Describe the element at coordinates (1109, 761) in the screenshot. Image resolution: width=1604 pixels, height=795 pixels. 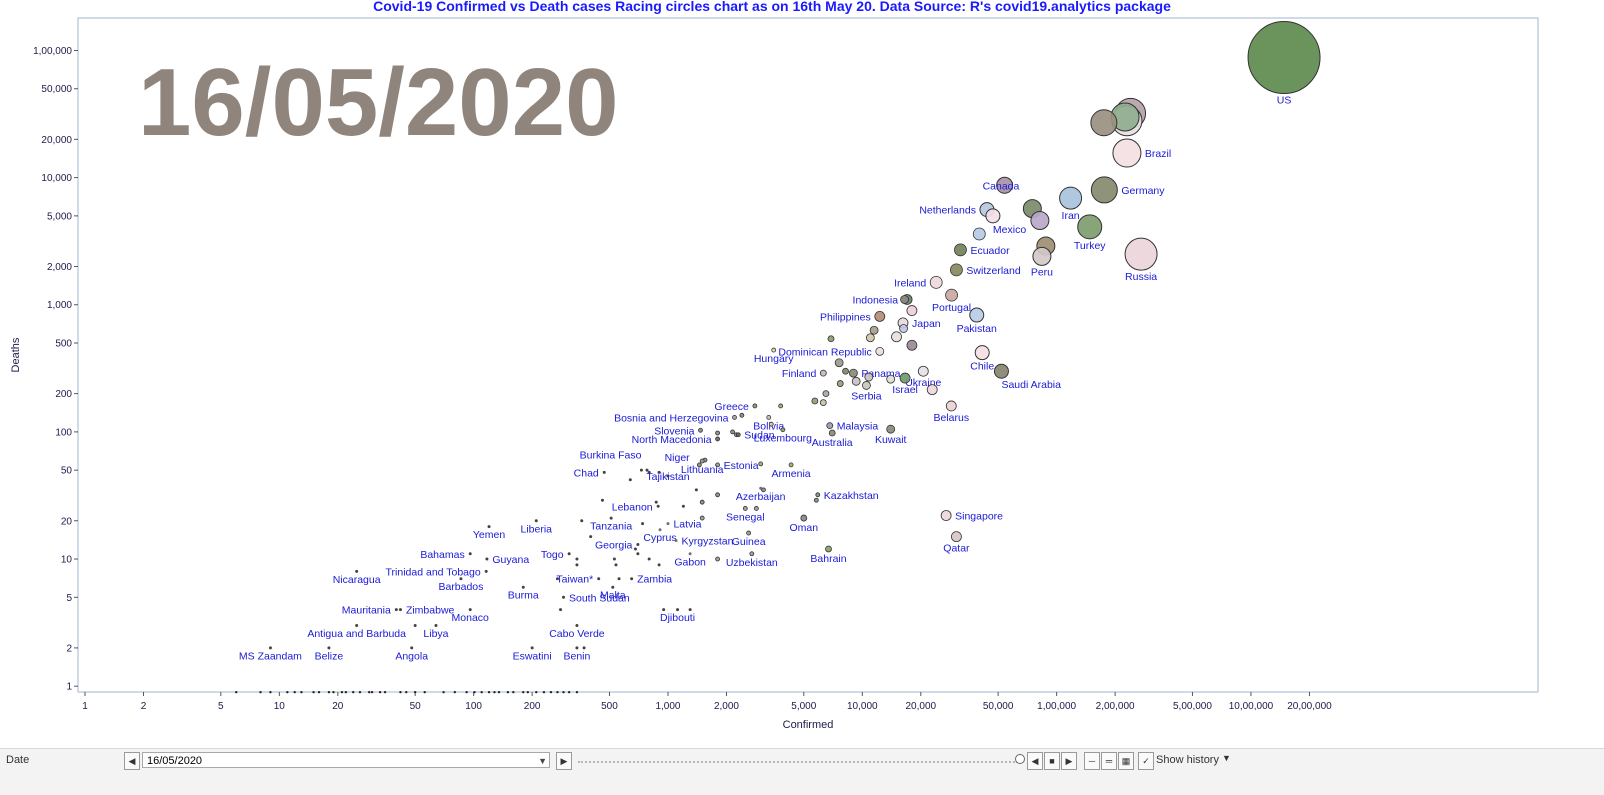
I see `speed-medium-button: ═` at that location.